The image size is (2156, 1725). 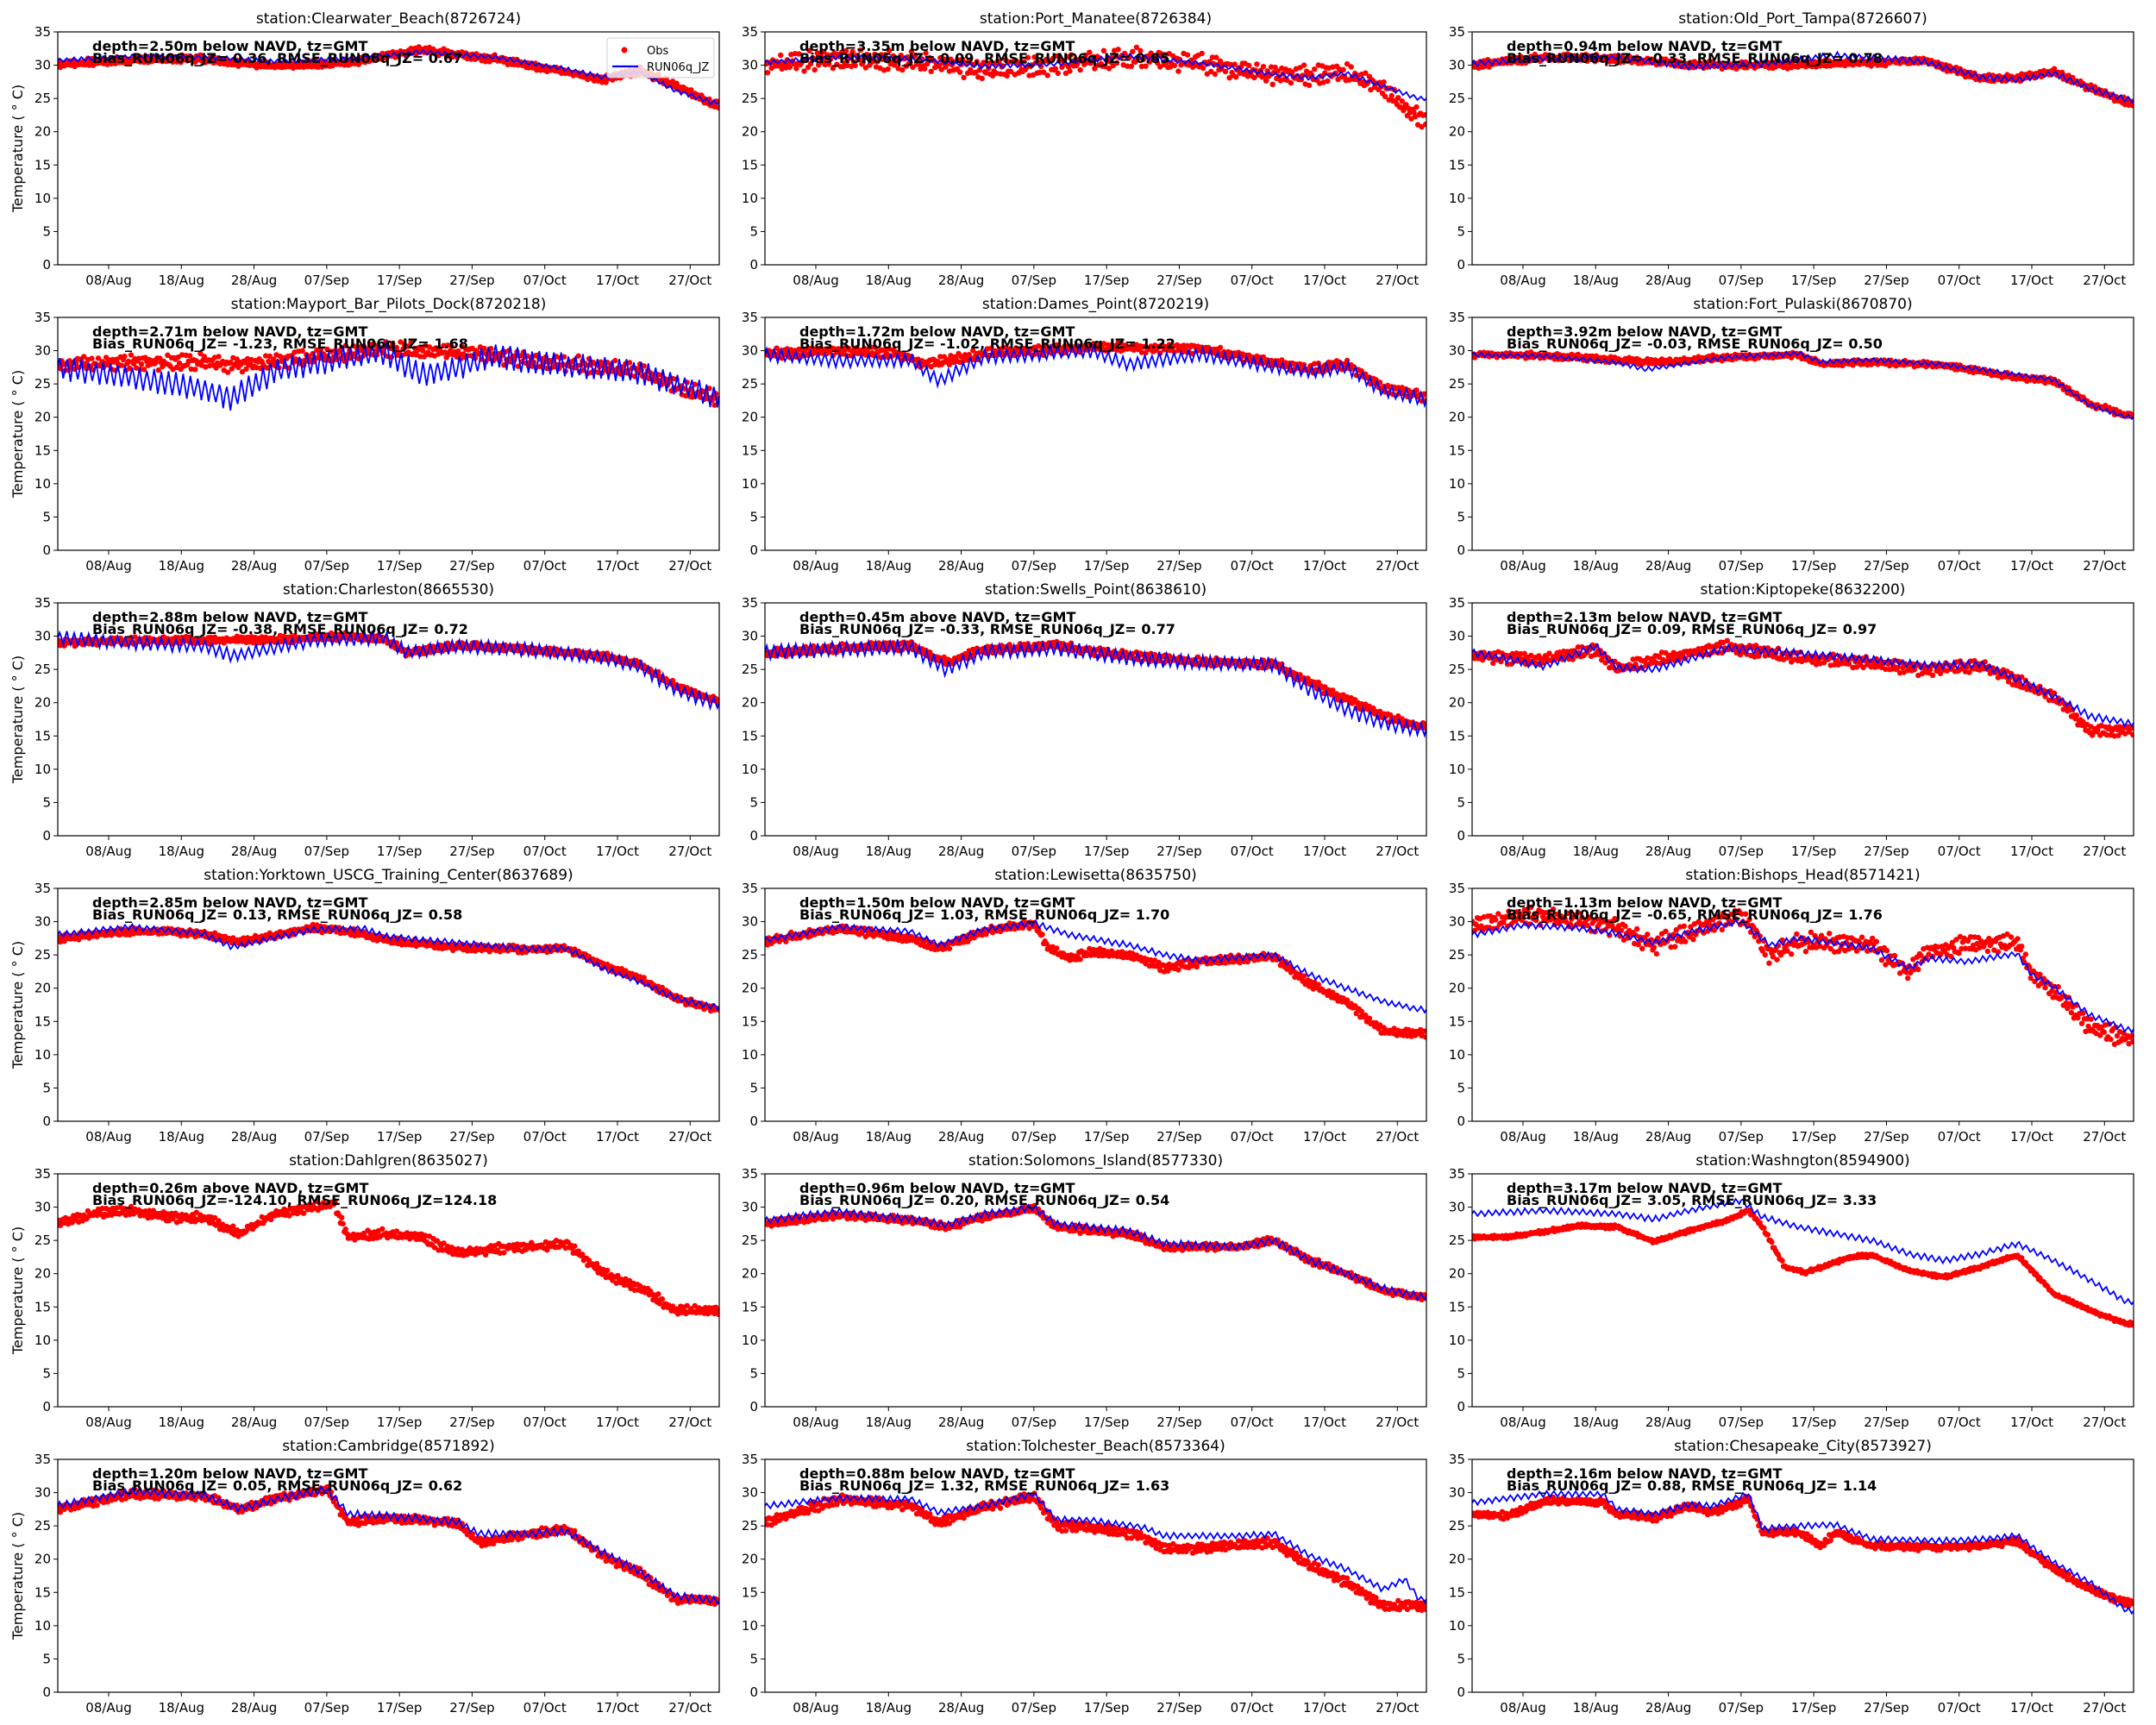 I want to click on model-line, so click(x=1095, y=376).